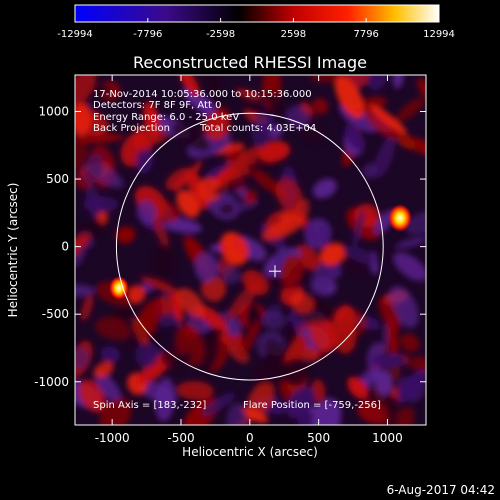 The image size is (500, 500). Describe the element at coordinates (256, 29) in the screenshot. I see `colorbar-ticks: -12994 -7796 -2598 2598 7796 12994` at that location.